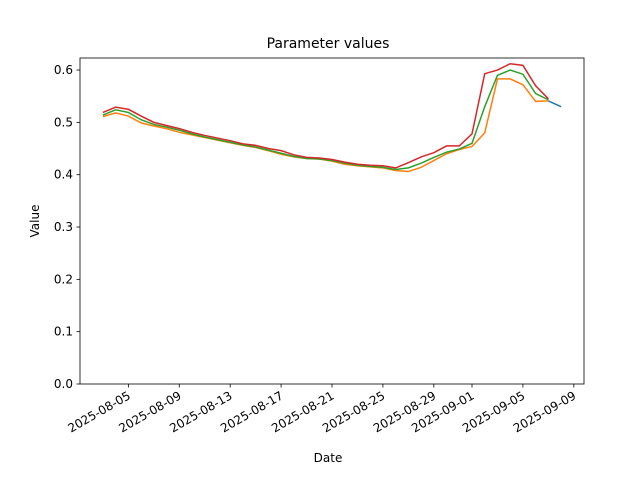  What do you see at coordinates (63, 227) in the screenshot?
I see `y-tick-label: 0.3` at bounding box center [63, 227].